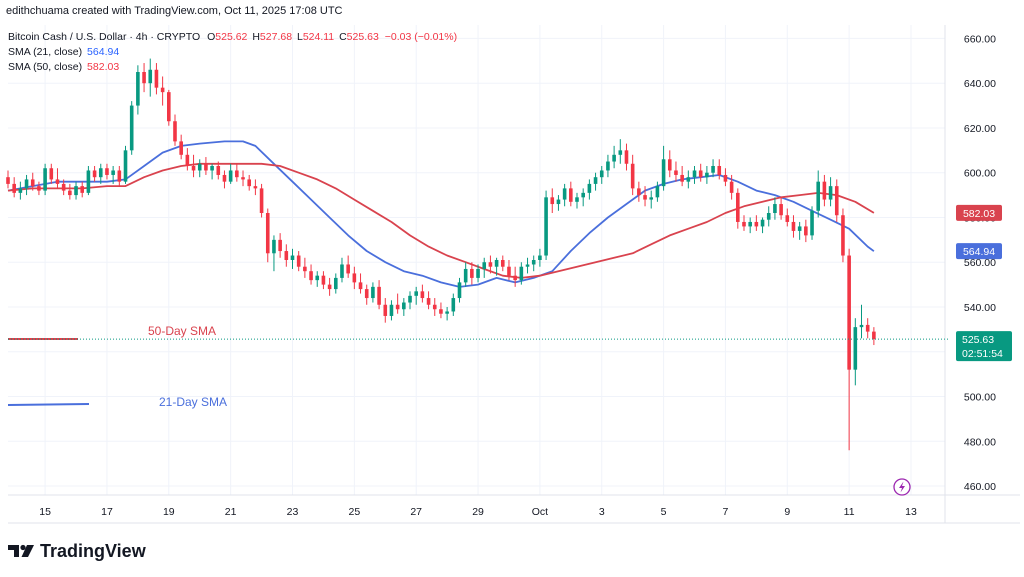 The height and width of the screenshot is (577, 1024). What do you see at coordinates (343, 37) in the screenshot?
I see `close-label: C` at bounding box center [343, 37].